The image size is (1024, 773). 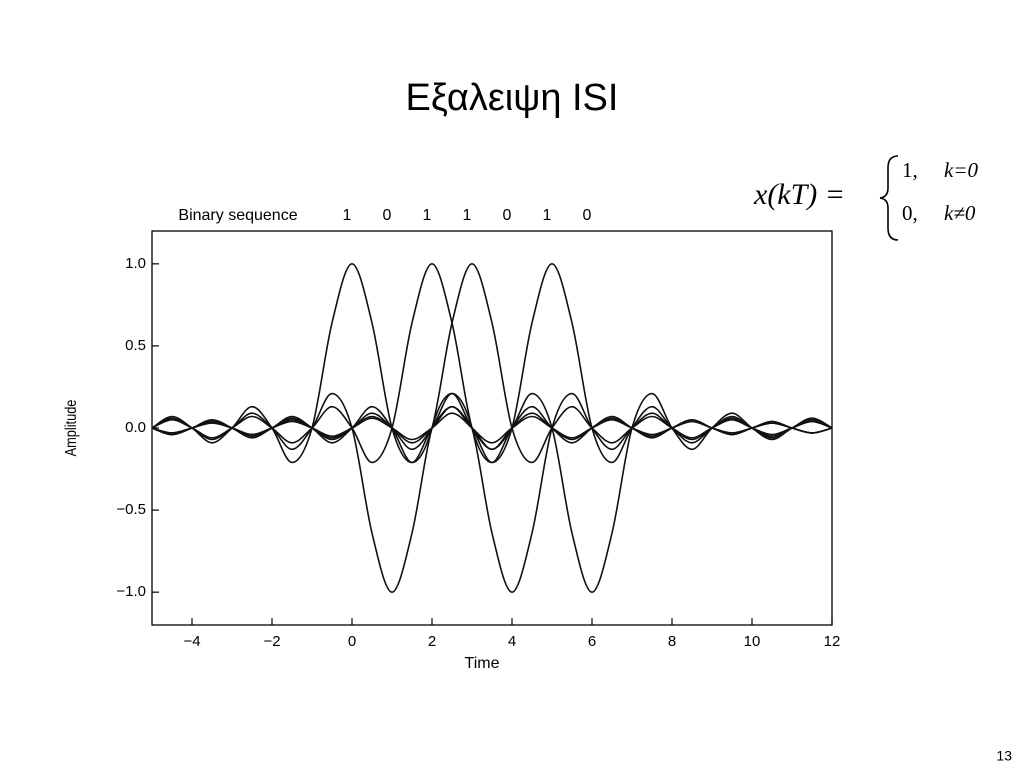 I want to click on x-tick-label: 6, so click(x=592, y=641).